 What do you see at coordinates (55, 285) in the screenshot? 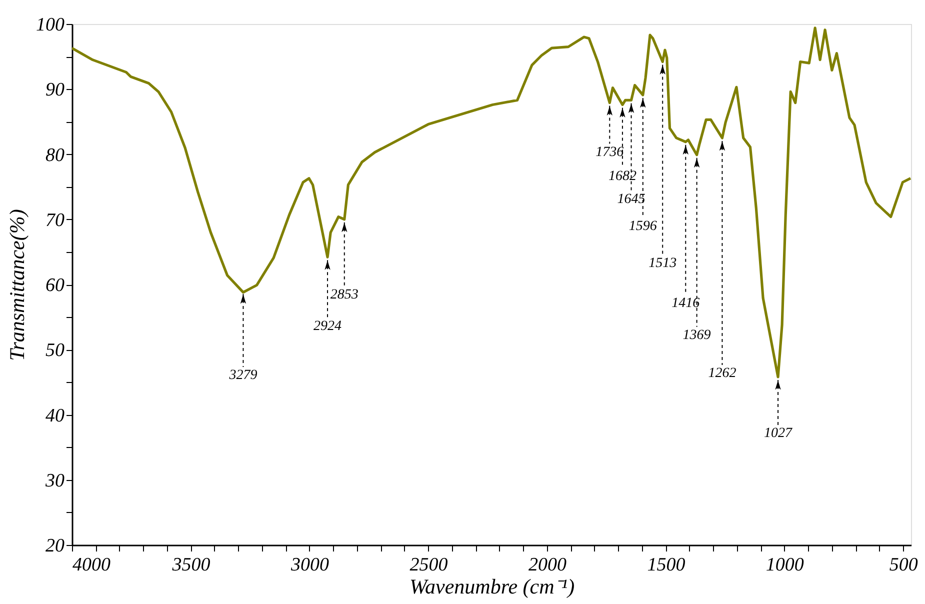
I see `y-tick-label: 60` at bounding box center [55, 285].